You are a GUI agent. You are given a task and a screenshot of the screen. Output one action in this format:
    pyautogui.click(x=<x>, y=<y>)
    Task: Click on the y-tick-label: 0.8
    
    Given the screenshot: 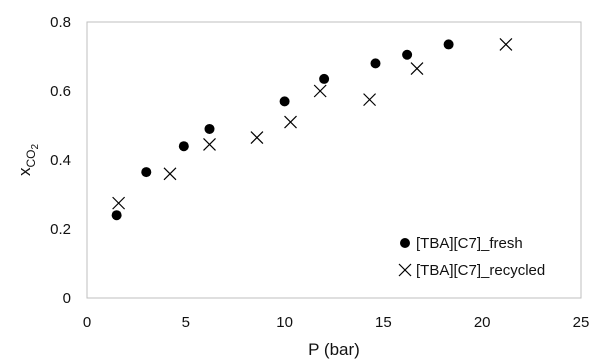 What is the action you would take?
    pyautogui.click(x=60, y=22)
    